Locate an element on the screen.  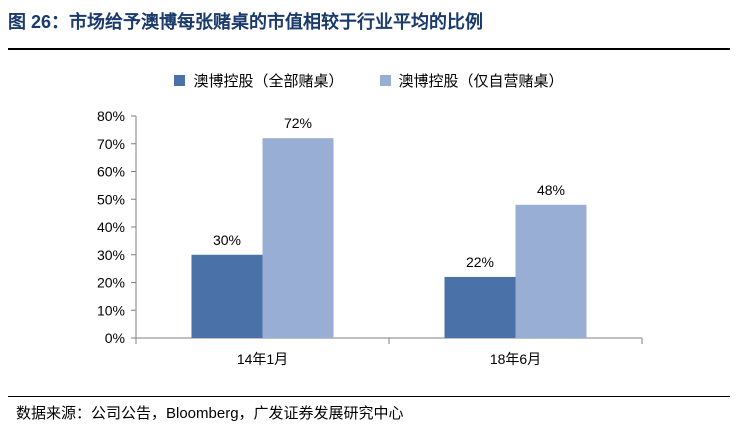
data-label: 22% is located at coordinates (480, 262).